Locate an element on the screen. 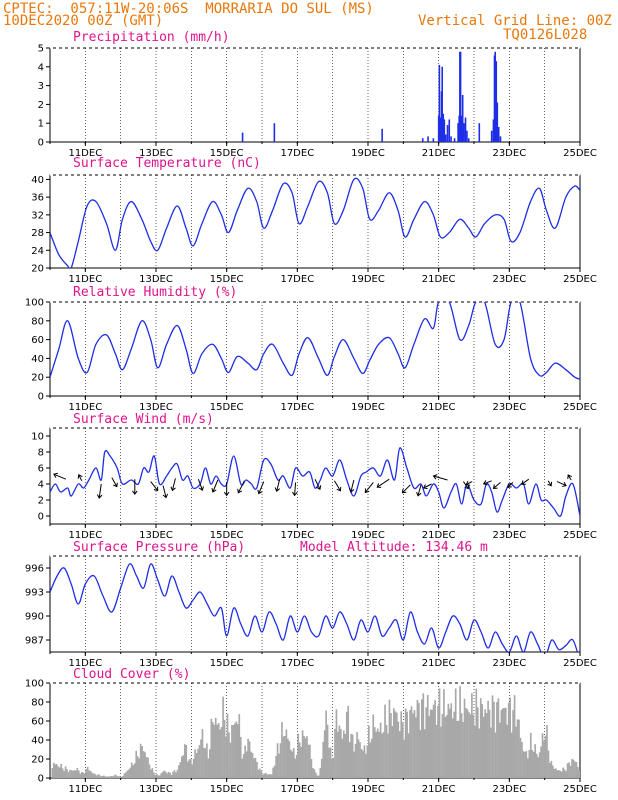  y-tick-label: 2 is located at coordinates (41, 501).